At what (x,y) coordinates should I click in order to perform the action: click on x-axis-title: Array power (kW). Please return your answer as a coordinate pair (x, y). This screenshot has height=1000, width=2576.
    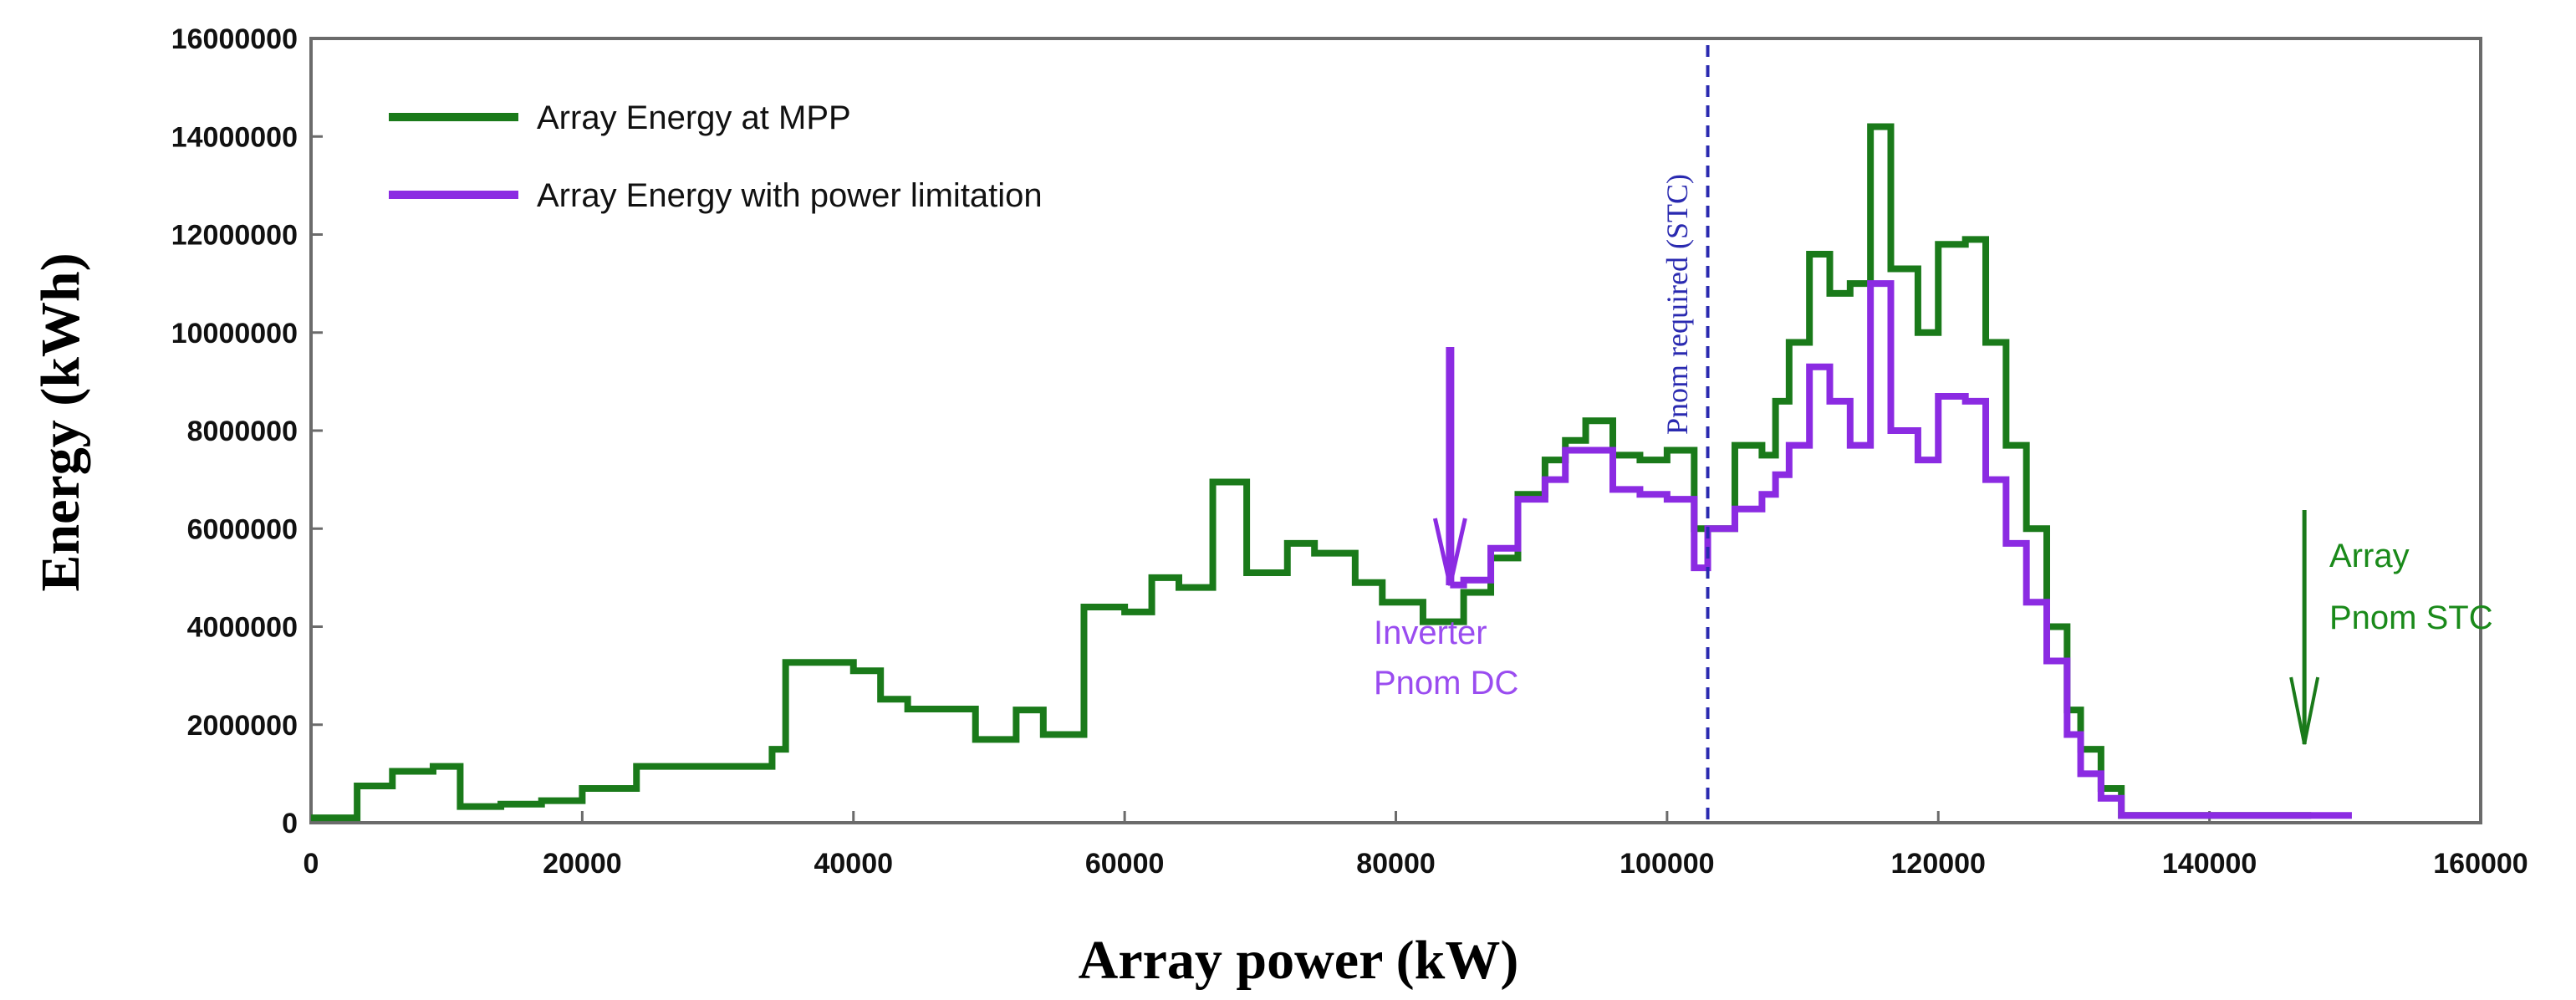
    Looking at the image, I should click on (1299, 960).